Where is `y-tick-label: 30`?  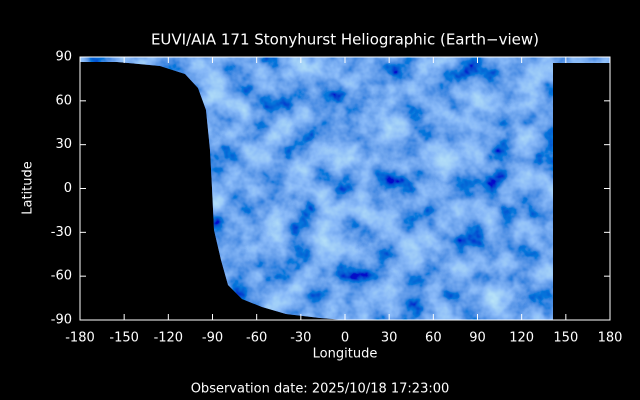 y-tick-label: 30 is located at coordinates (63, 144).